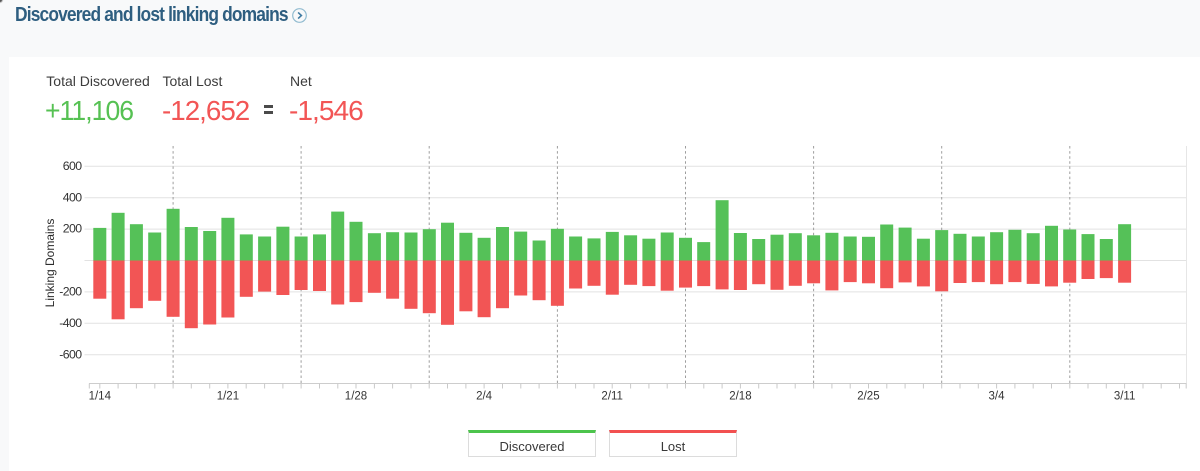  Describe the element at coordinates (70, 354) in the screenshot. I see `svg-text: -600` at that location.